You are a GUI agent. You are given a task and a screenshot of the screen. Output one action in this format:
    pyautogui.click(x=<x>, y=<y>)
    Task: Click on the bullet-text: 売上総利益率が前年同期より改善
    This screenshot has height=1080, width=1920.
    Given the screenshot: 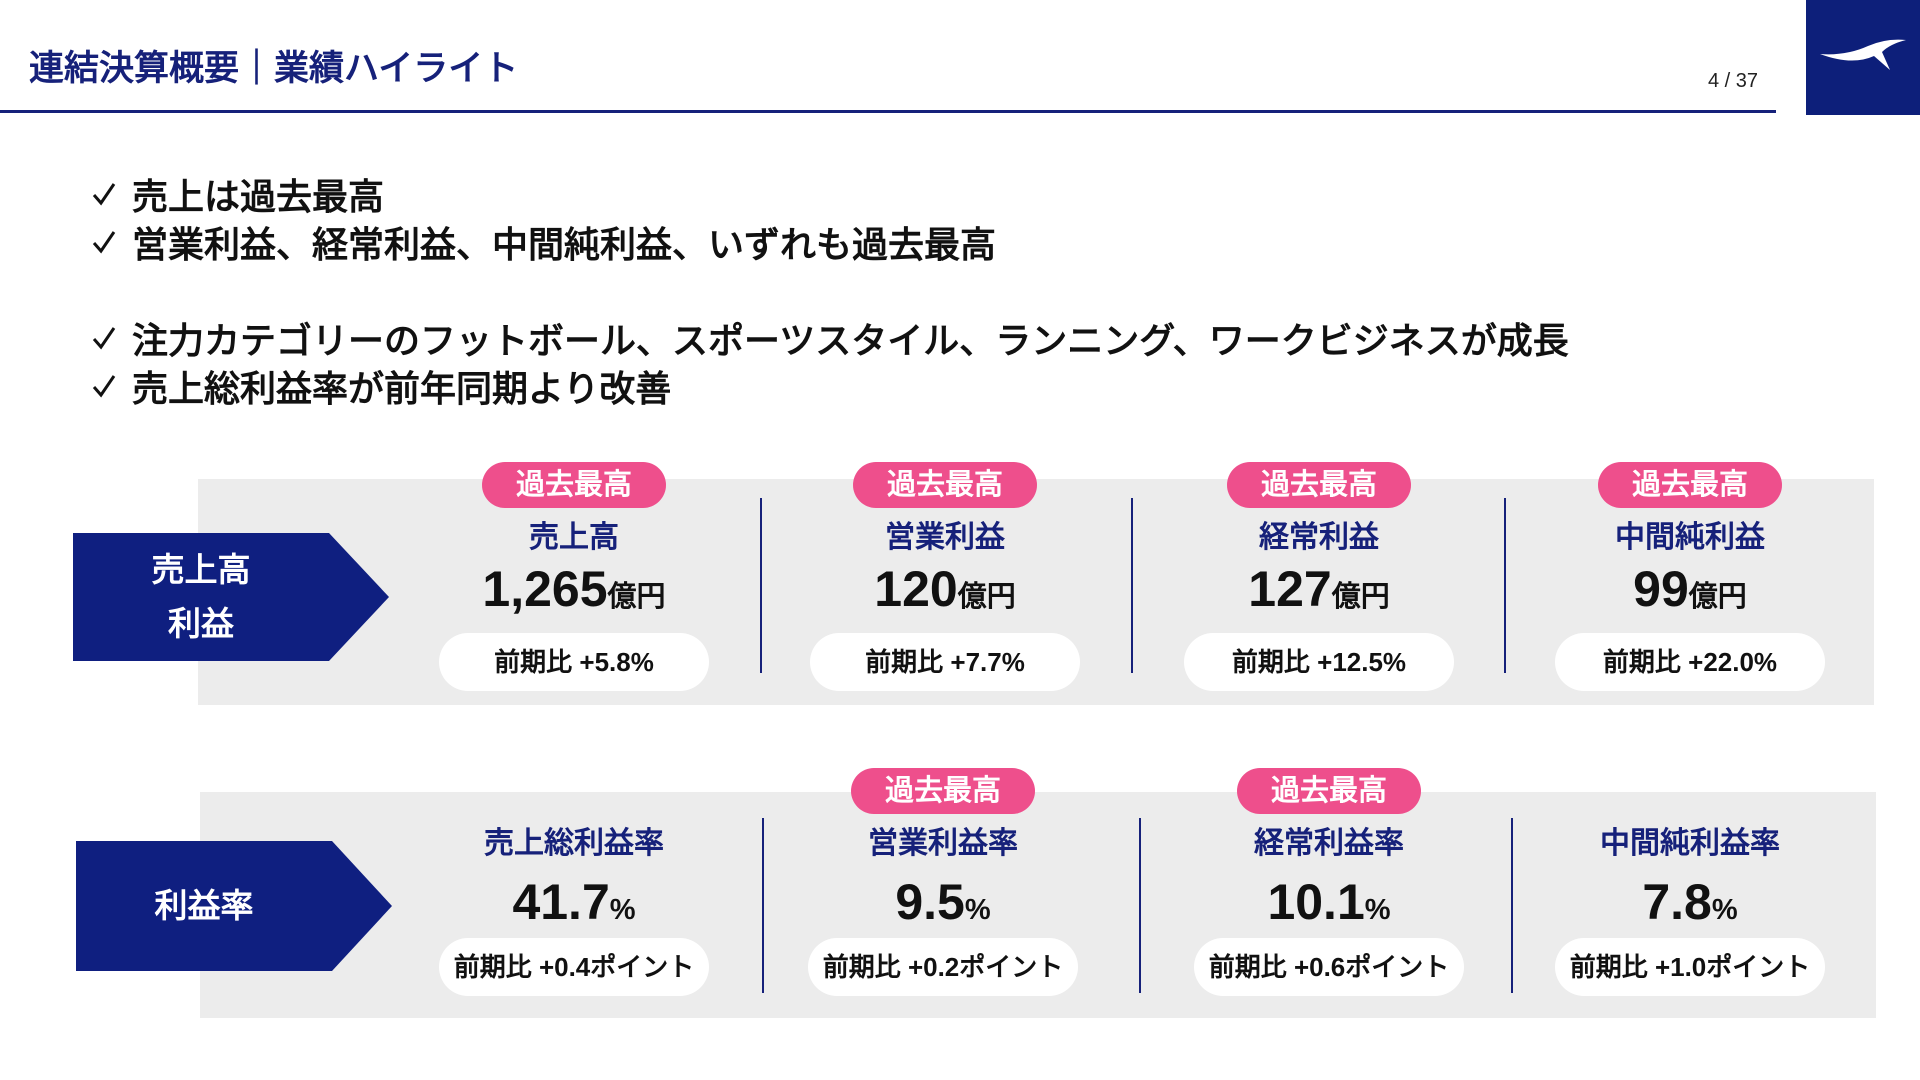 What is the action you would take?
    pyautogui.click(x=402, y=388)
    